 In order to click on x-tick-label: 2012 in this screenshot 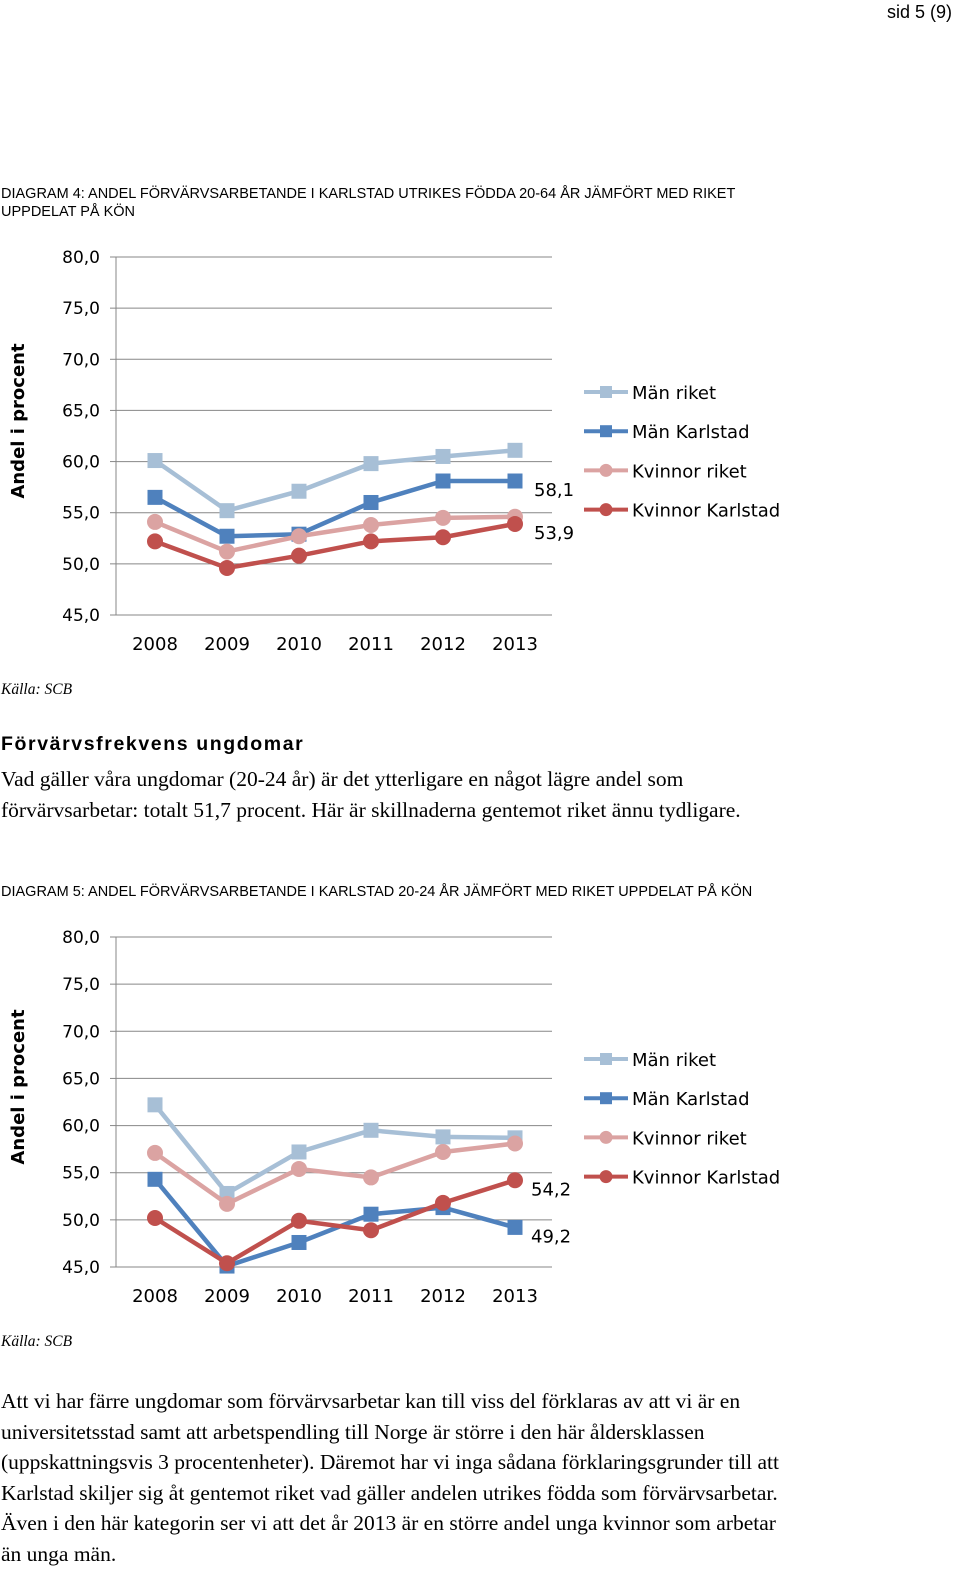, I will do `click(443, 1296)`.